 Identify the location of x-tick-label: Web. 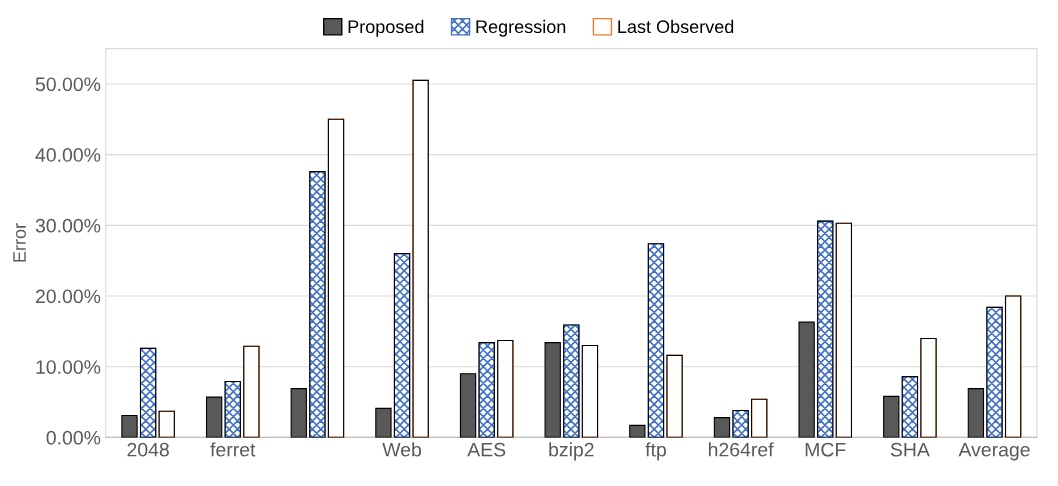
(402, 449).